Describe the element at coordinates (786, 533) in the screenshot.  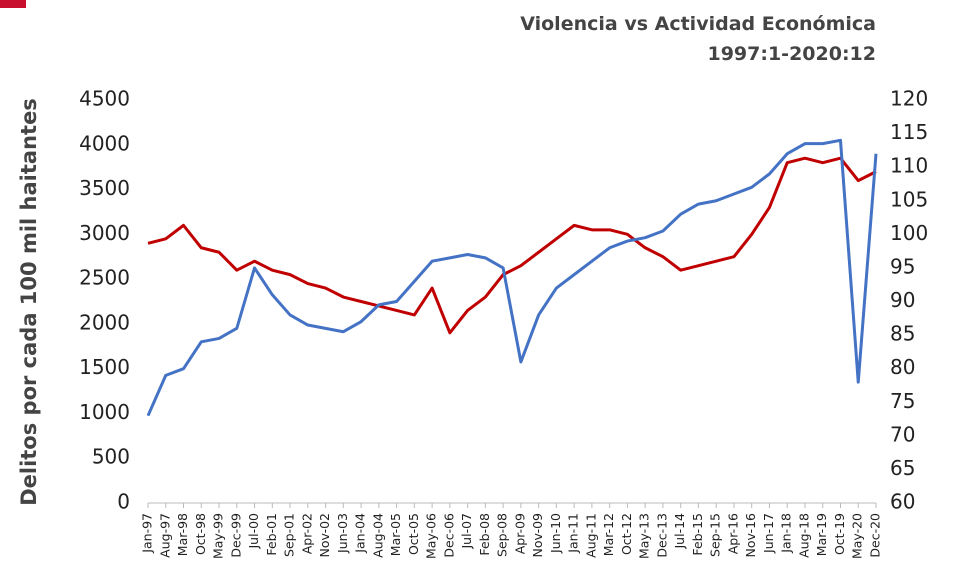
I see `x-tick-label: Jan-18` at that location.